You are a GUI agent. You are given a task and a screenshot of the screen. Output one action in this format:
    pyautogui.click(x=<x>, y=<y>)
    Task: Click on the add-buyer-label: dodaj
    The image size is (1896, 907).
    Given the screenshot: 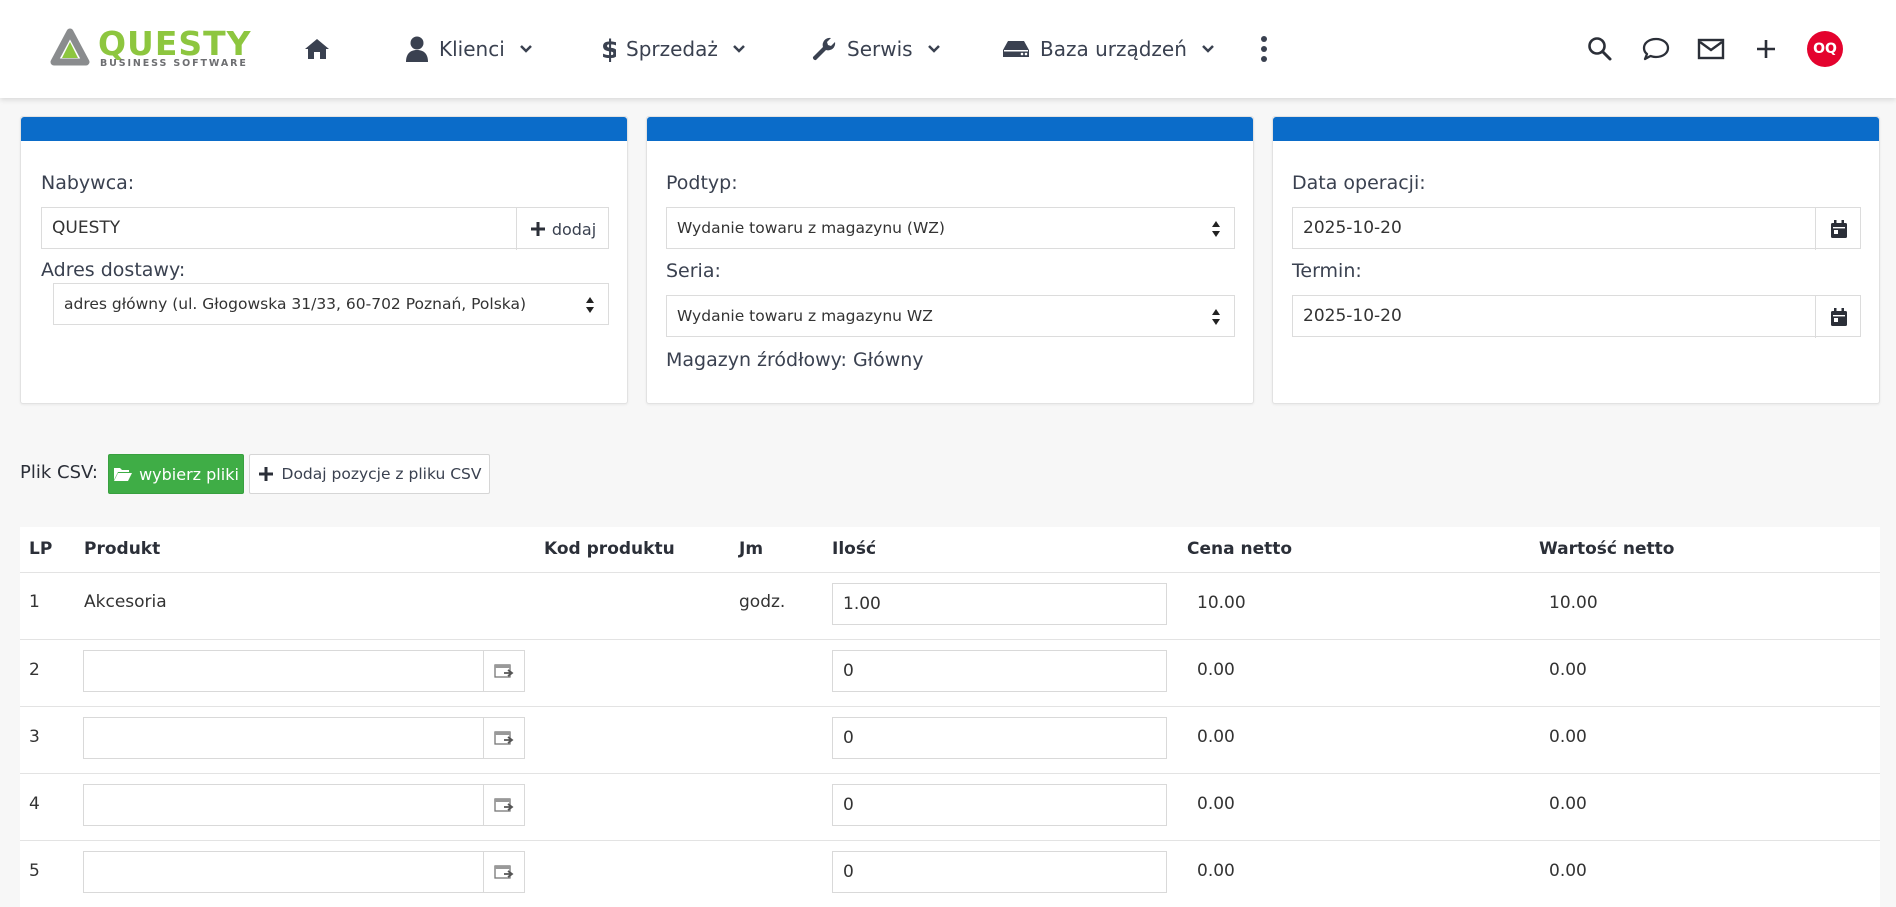 What is the action you would take?
    pyautogui.click(x=574, y=229)
    